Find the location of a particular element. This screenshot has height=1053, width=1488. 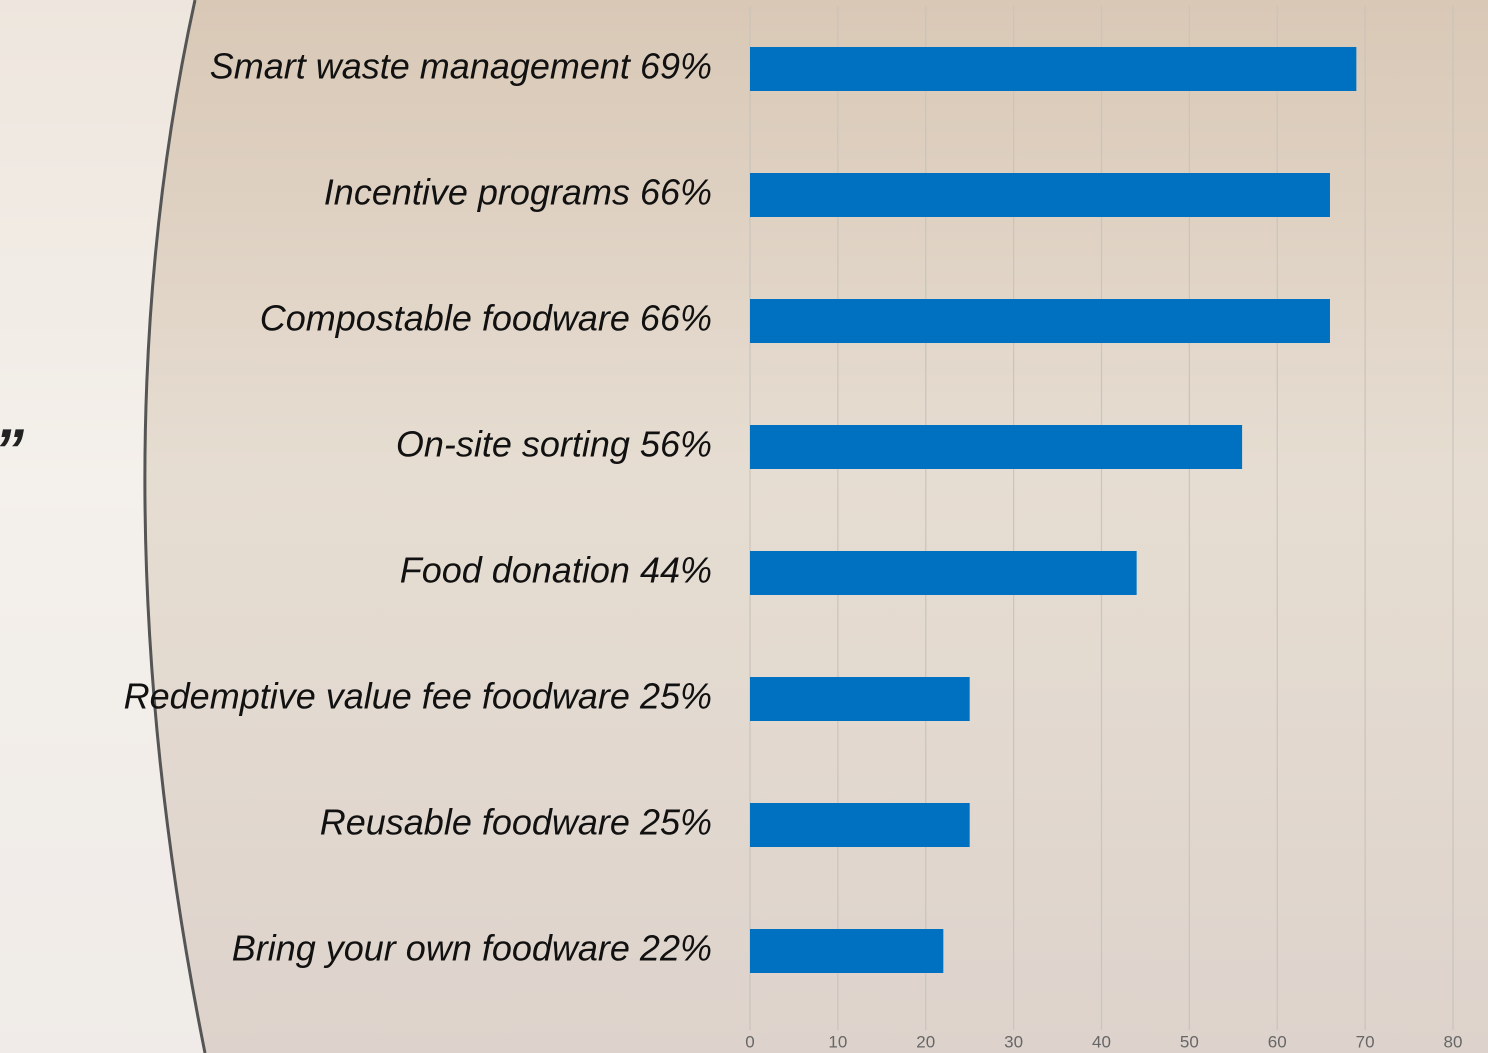

x-tick-label: 70 is located at coordinates (1365, 1041).